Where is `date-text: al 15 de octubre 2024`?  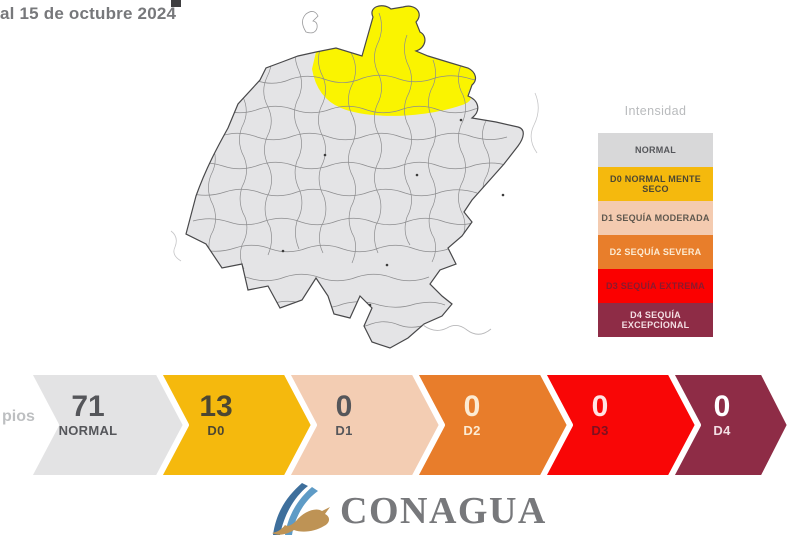
date-text: al 15 de octubre 2024 is located at coordinates (88, 13).